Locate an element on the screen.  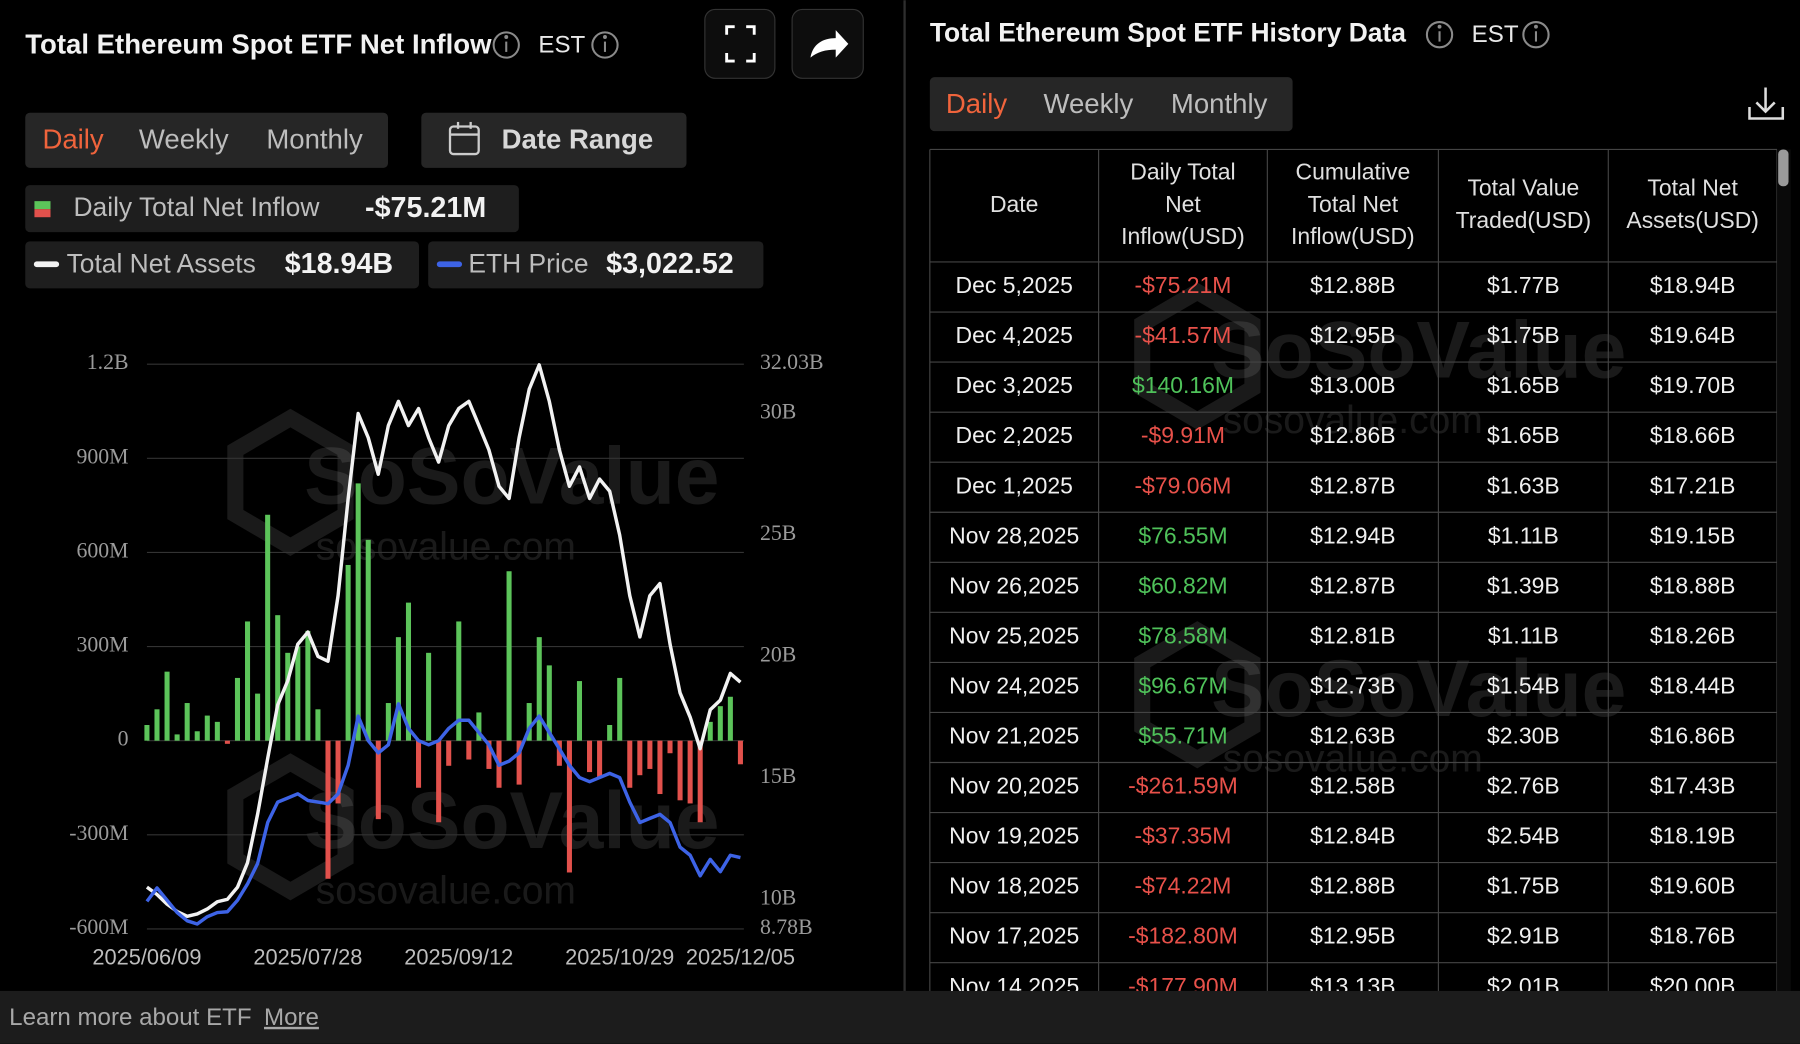
table-cell: -$75.21M is located at coordinates (1183, 285).